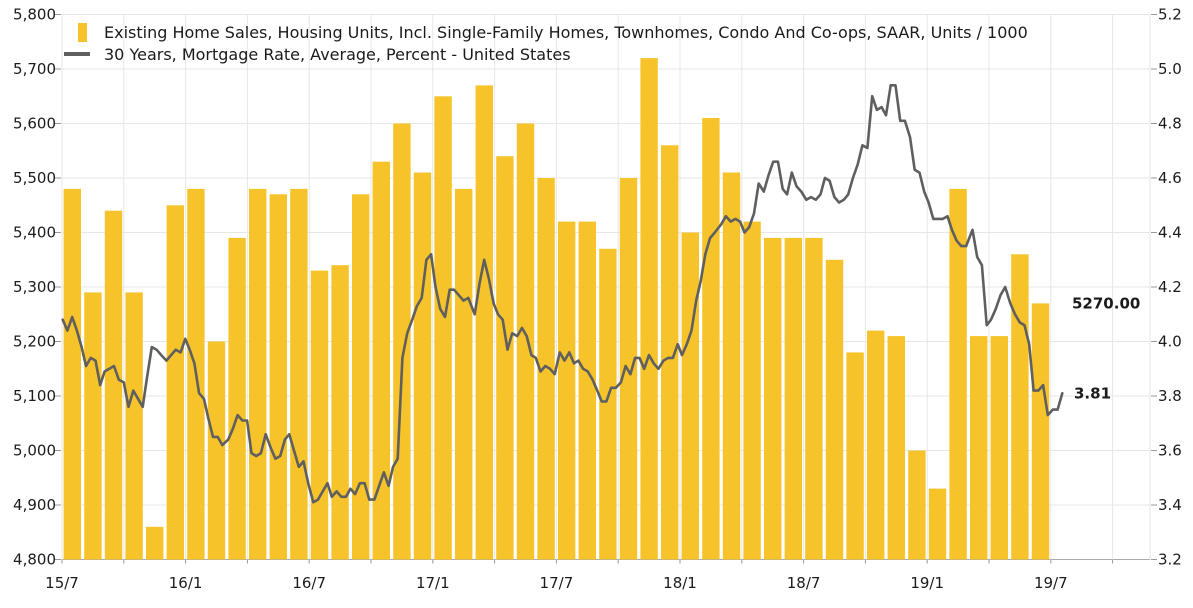 The image size is (1193, 608). What do you see at coordinates (34, 451) in the screenshot?
I see `left-axis-tick-label: 5,000` at bounding box center [34, 451].